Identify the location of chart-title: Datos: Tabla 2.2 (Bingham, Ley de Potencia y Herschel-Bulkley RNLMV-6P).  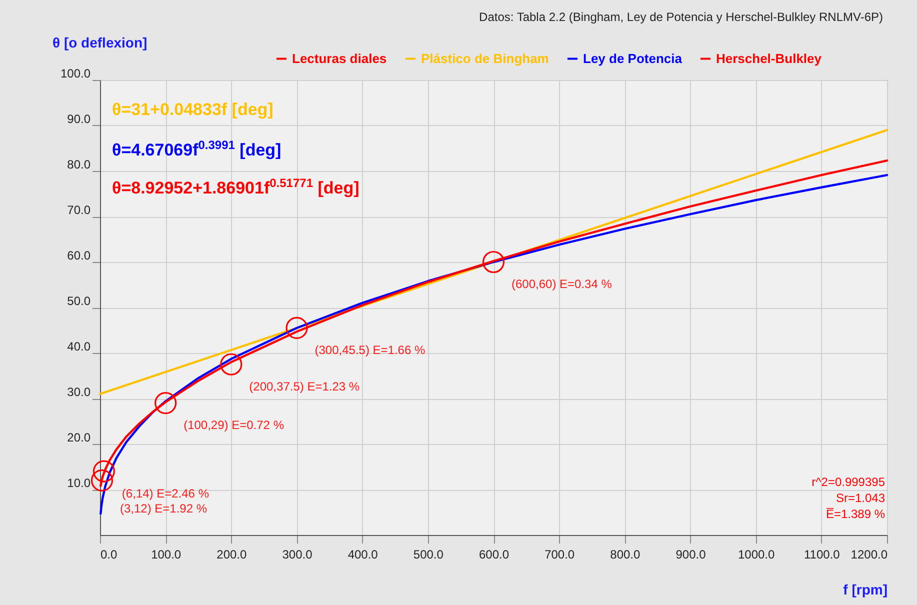
(681, 17).